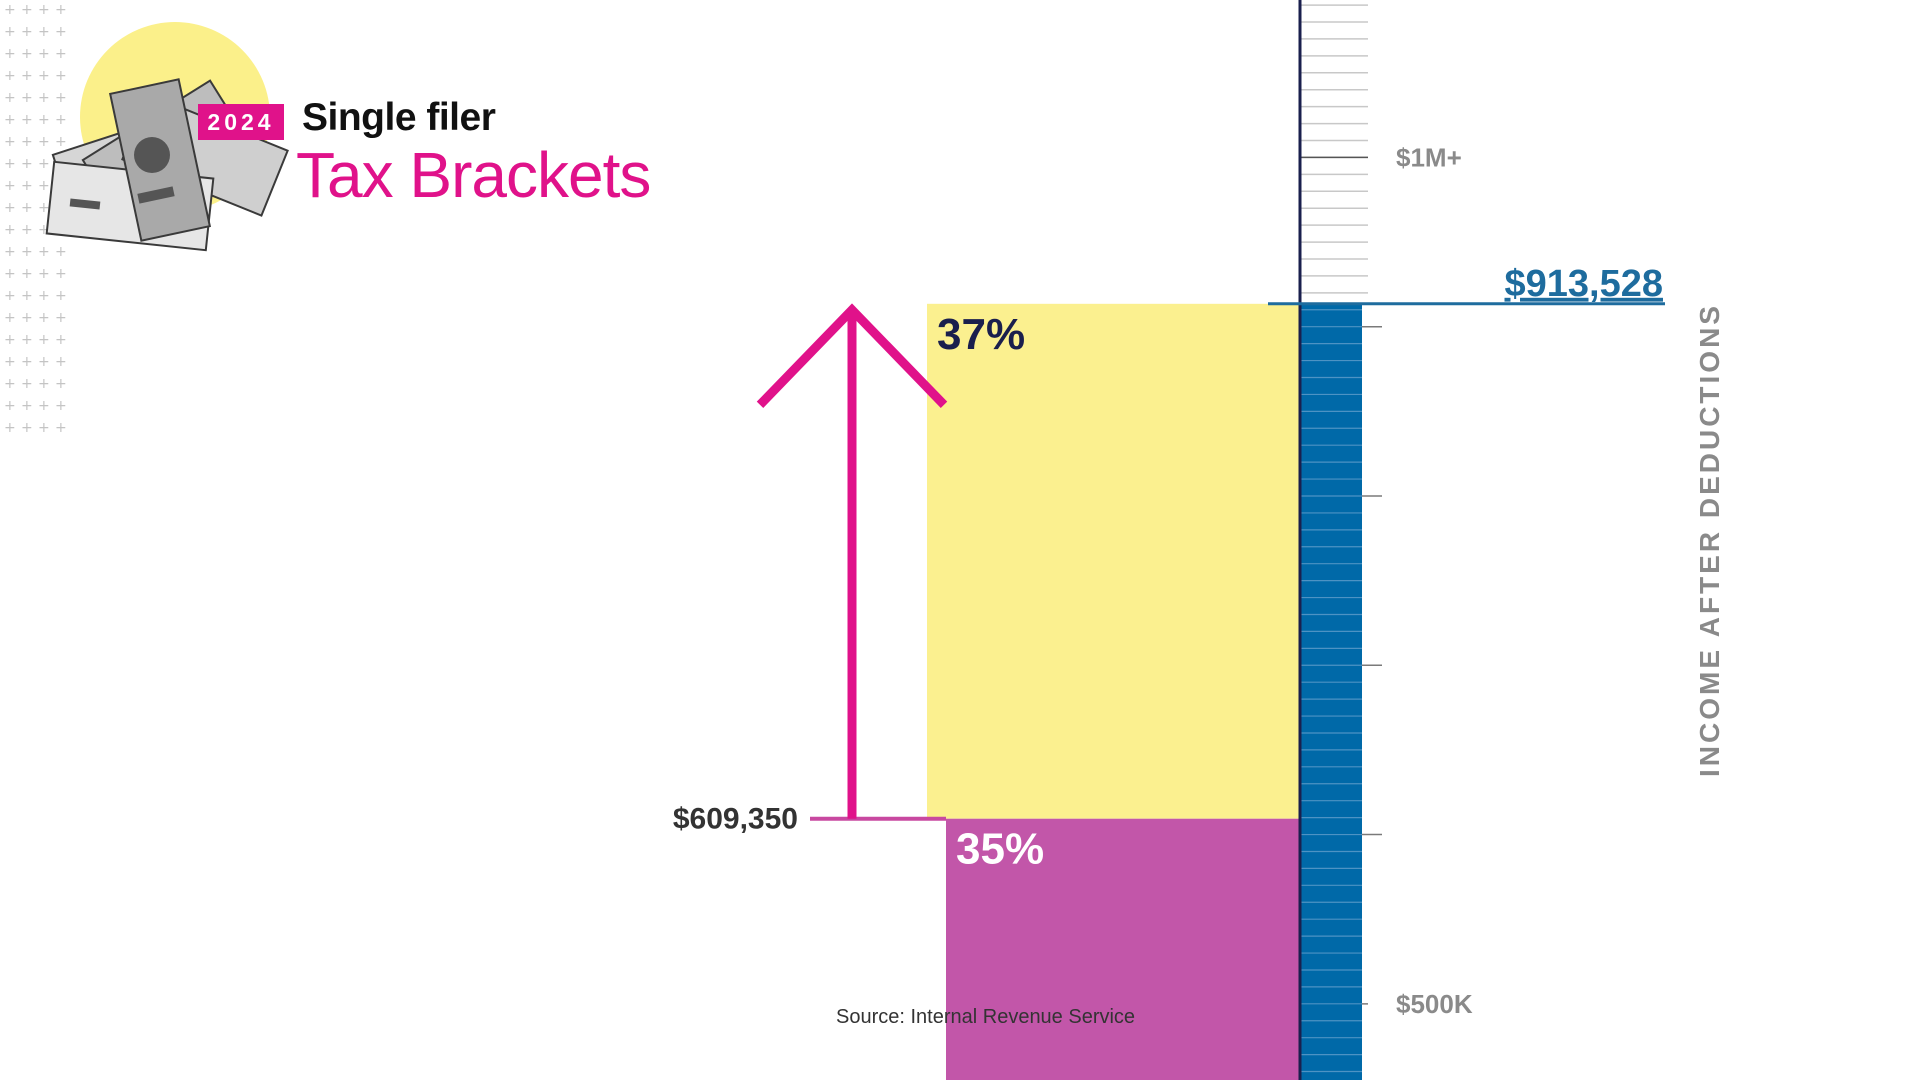 Image resolution: width=1920 pixels, height=1080 pixels. Describe the element at coordinates (1123, 949) in the screenshot. I see `bracket-35-bar` at that location.